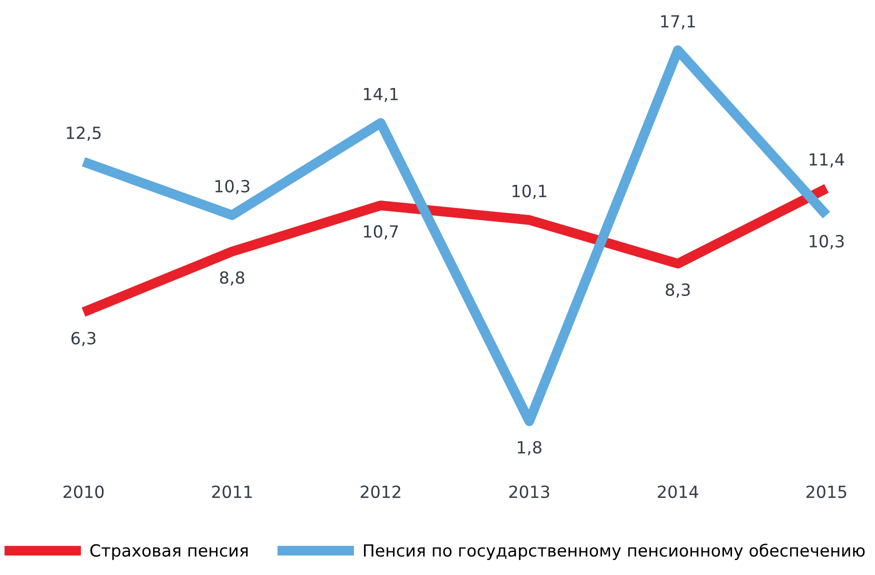 This screenshot has width=875, height=575. What do you see at coordinates (83, 339) in the screenshot?
I see `data-label: 6,3` at bounding box center [83, 339].